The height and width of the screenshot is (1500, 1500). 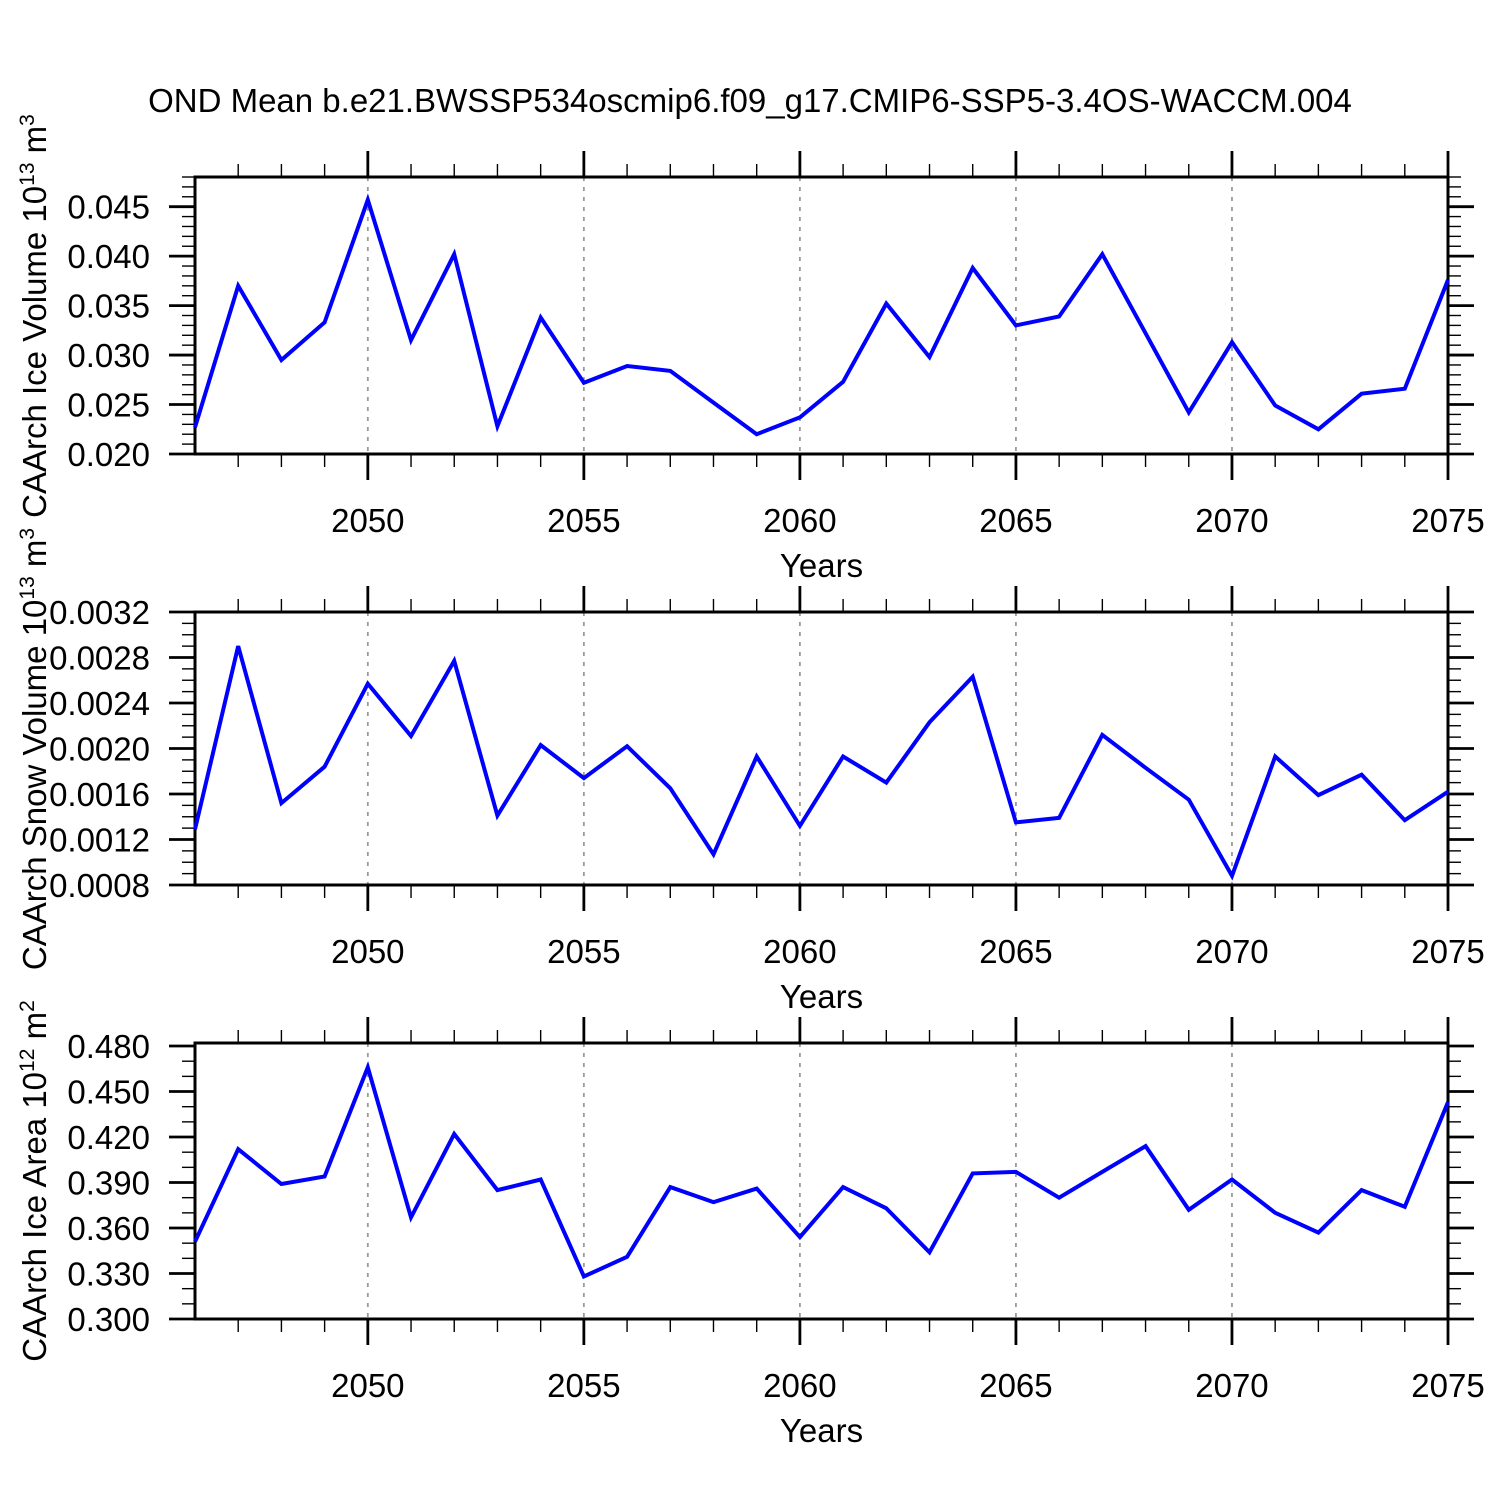 What do you see at coordinates (99, 703) in the screenshot?
I see `y-tick-label: 0.0024` at bounding box center [99, 703].